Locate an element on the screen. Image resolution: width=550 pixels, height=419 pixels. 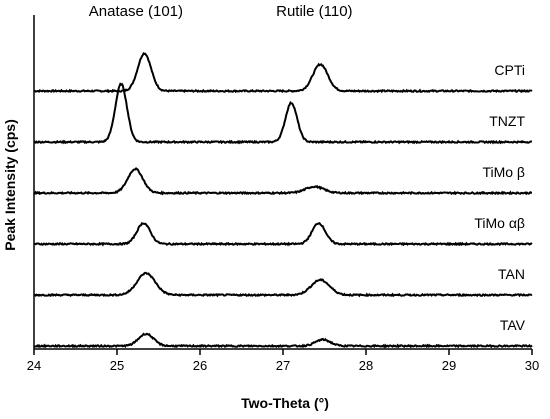
x-tick-label: 26 is located at coordinates (200, 365).